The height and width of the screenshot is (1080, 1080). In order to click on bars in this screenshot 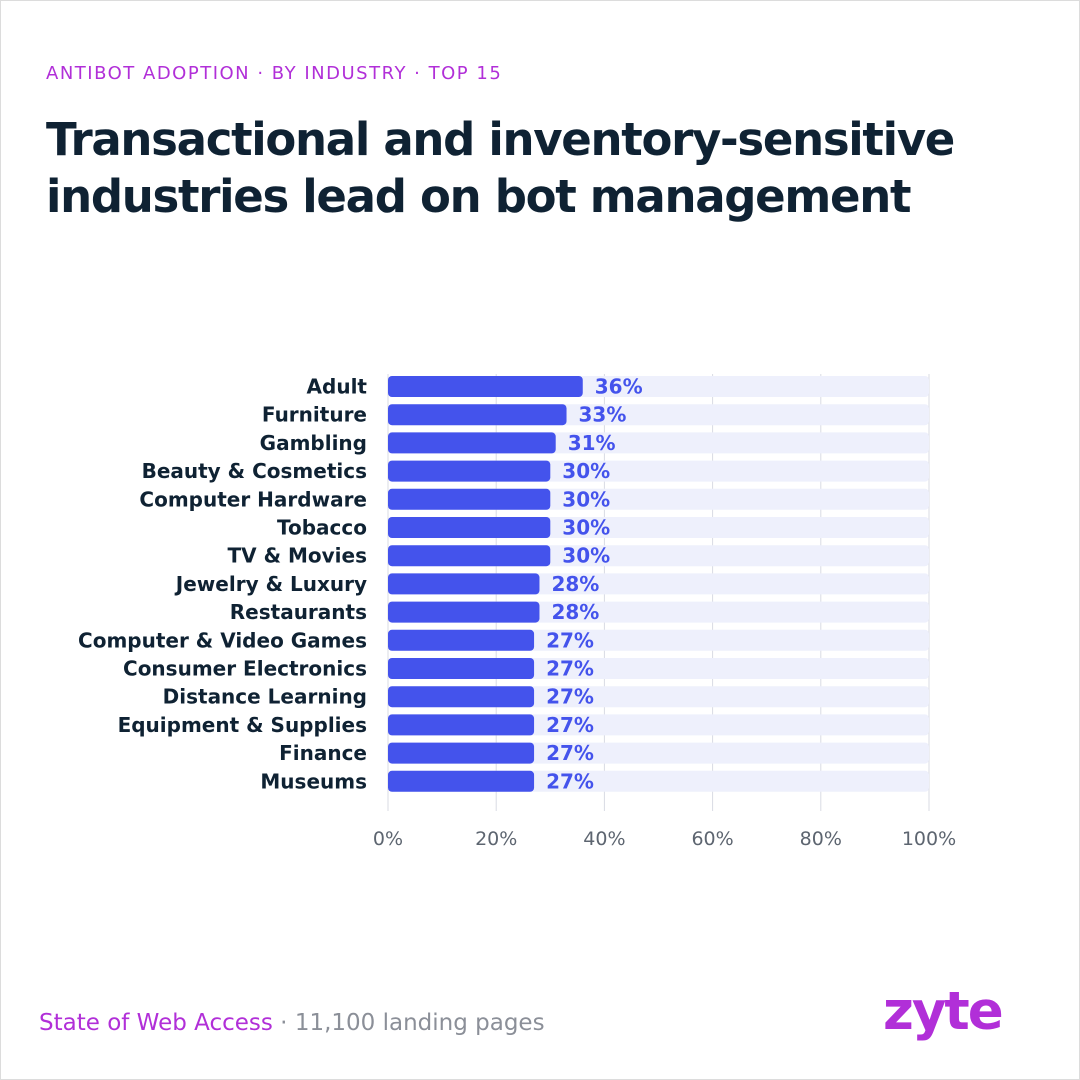, I will do `click(485, 584)`.